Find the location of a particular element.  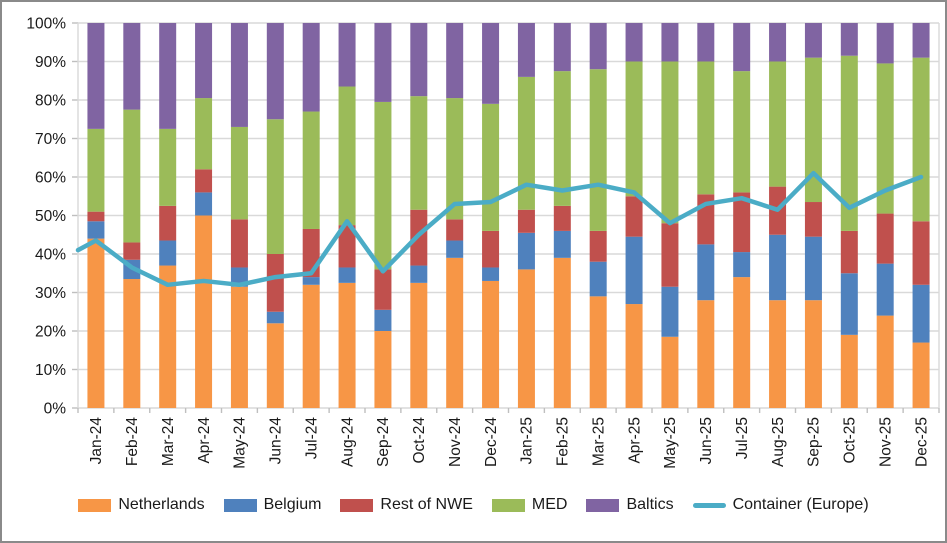

legend-item-belgium: Belgium is located at coordinates (272, 505).